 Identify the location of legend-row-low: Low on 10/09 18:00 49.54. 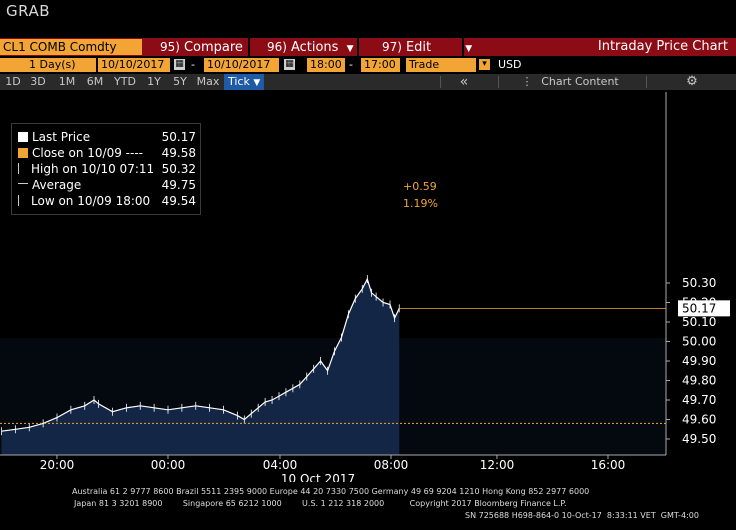
(108, 201).